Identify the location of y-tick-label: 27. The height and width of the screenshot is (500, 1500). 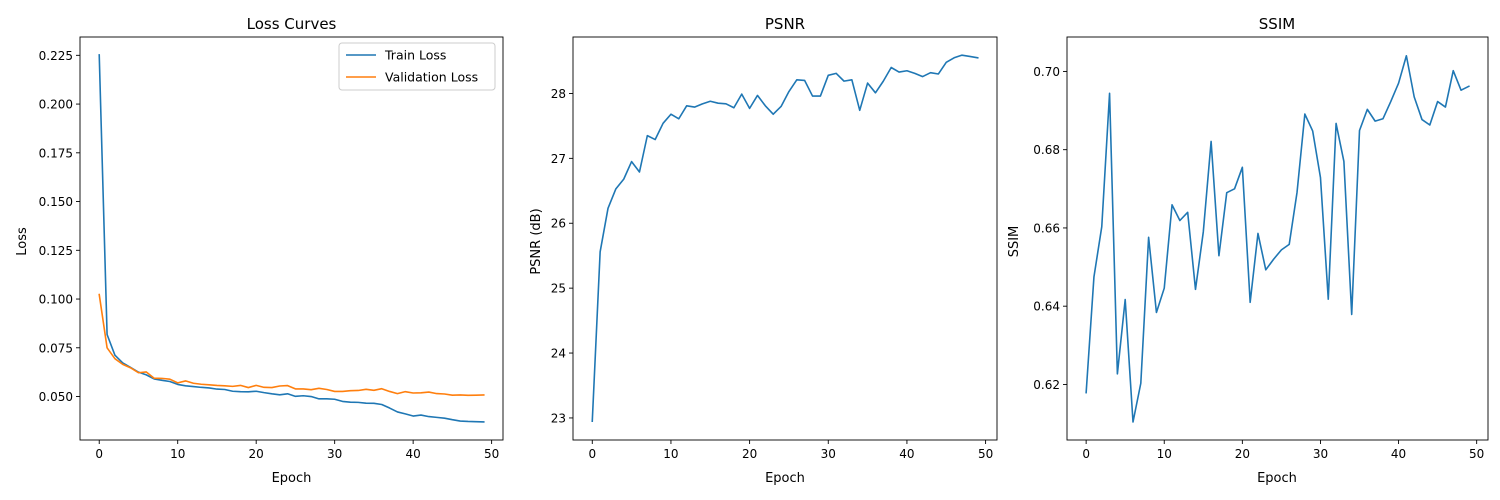
(558, 159).